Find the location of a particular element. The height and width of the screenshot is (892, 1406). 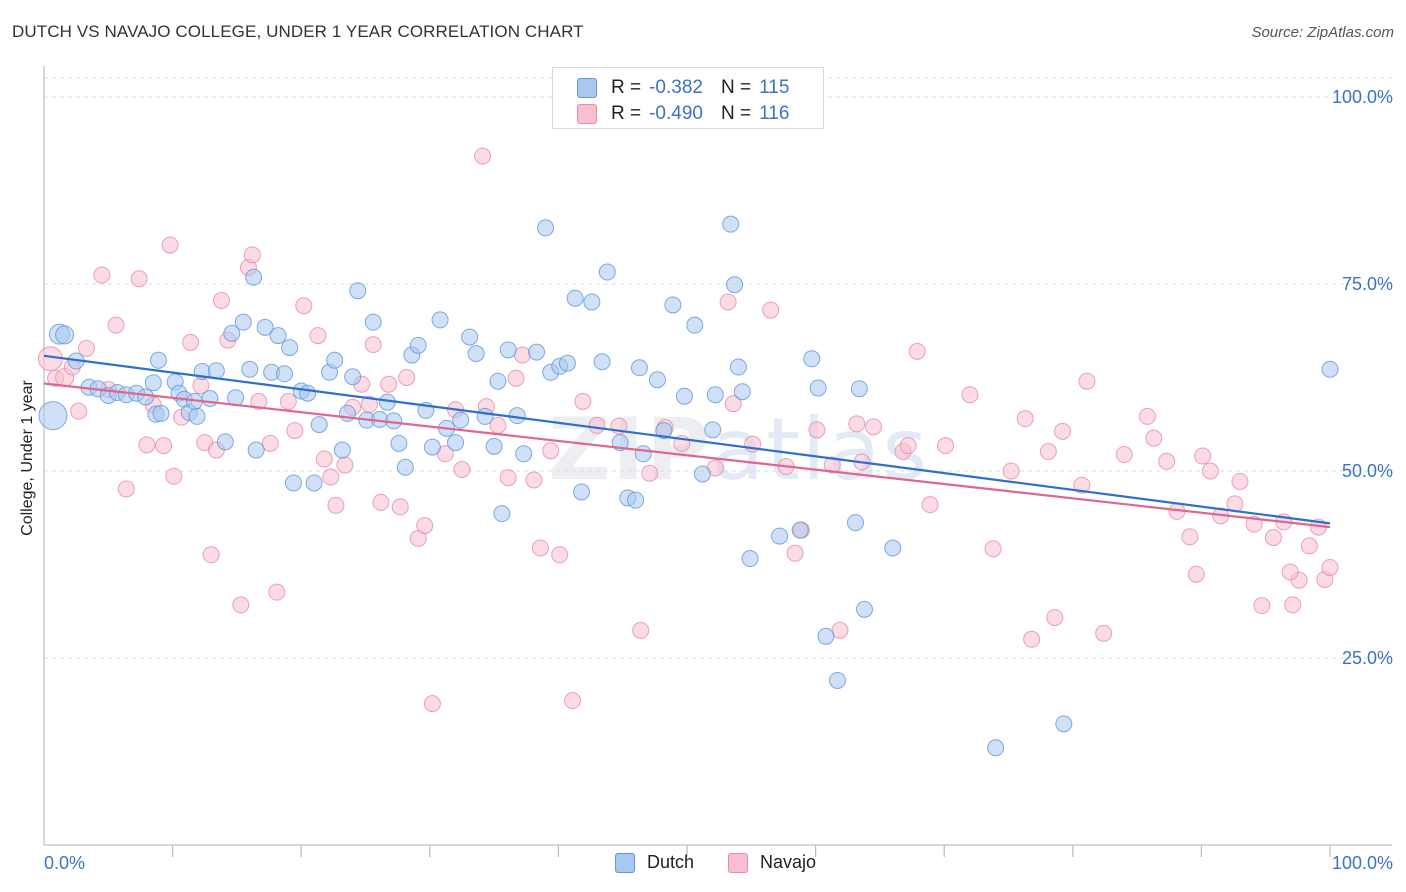

correlation-legend: R = -0.382 N = 115 R = -0.490 N = 116 is located at coordinates (688, 98).